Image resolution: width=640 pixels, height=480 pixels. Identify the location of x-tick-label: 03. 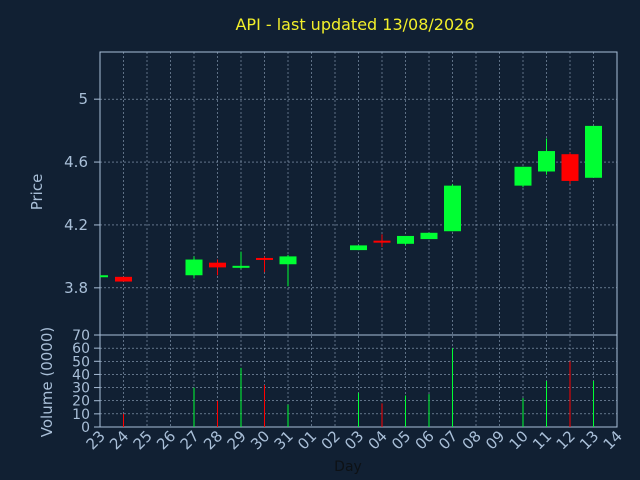
(354, 440).